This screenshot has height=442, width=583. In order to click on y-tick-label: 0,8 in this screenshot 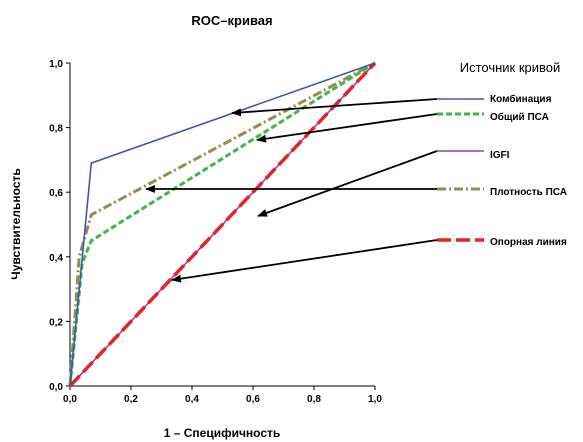, I will do `click(56, 129)`.